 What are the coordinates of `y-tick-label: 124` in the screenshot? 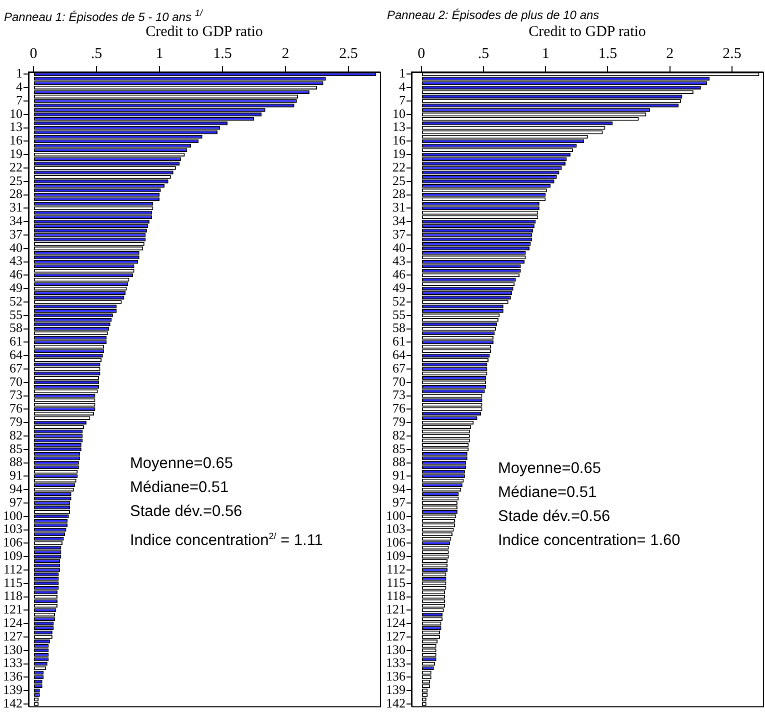 It's located at (13, 622).